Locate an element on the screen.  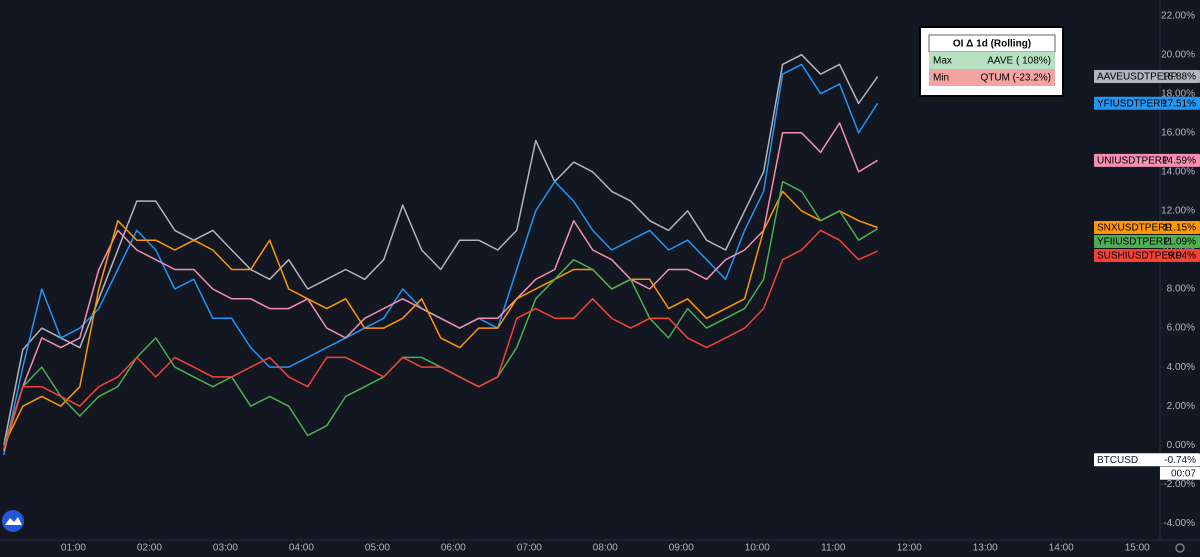
table-cell: Max is located at coordinates (942, 61).